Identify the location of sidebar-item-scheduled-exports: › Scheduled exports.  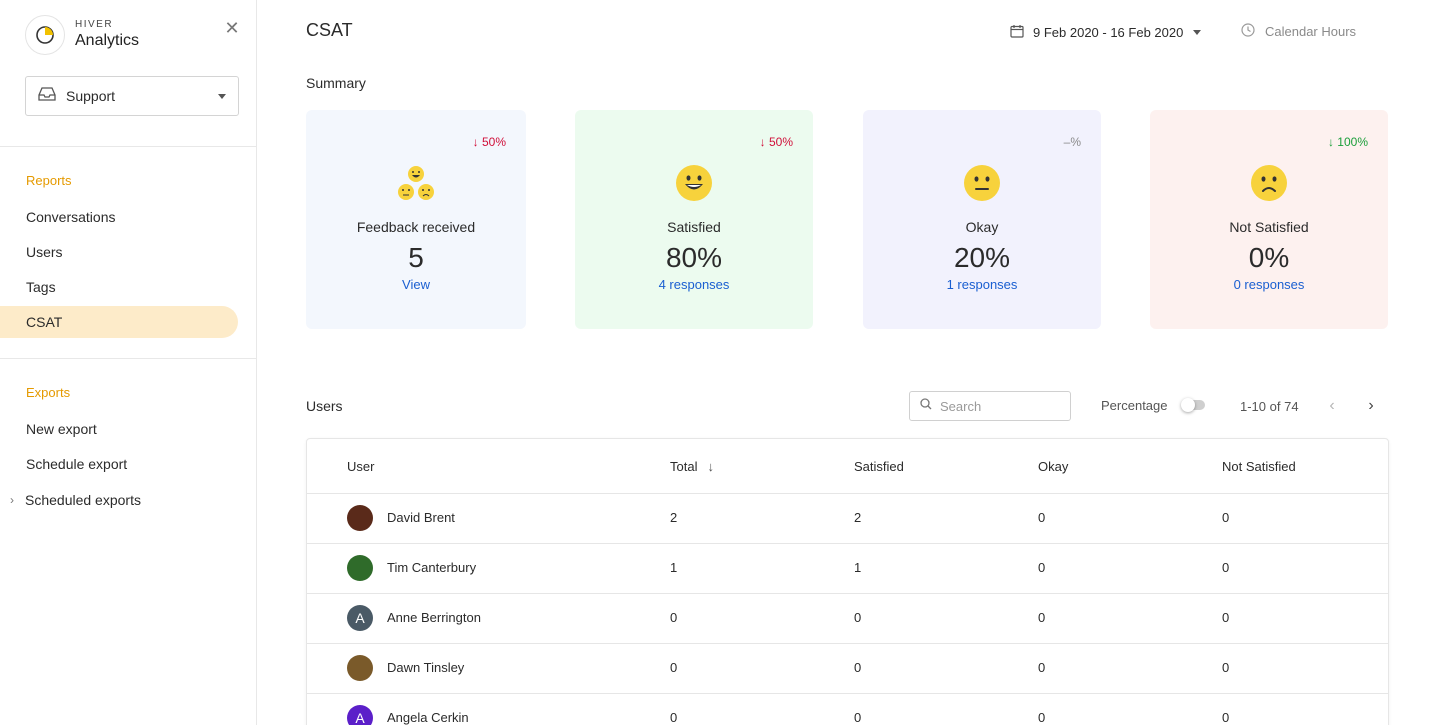
(119, 500).